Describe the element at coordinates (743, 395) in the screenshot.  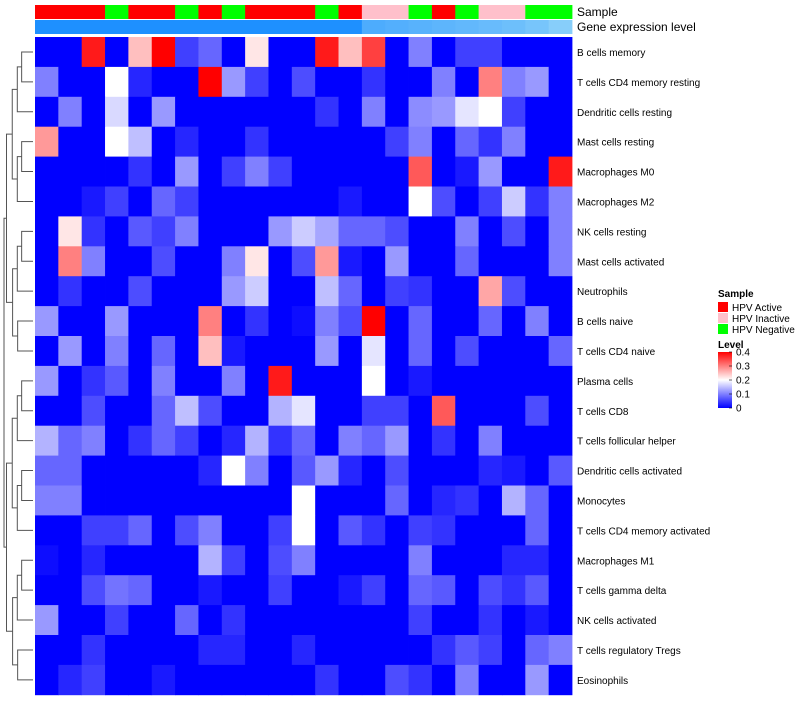
I see `level-legend-tick-label: 0.1` at that location.